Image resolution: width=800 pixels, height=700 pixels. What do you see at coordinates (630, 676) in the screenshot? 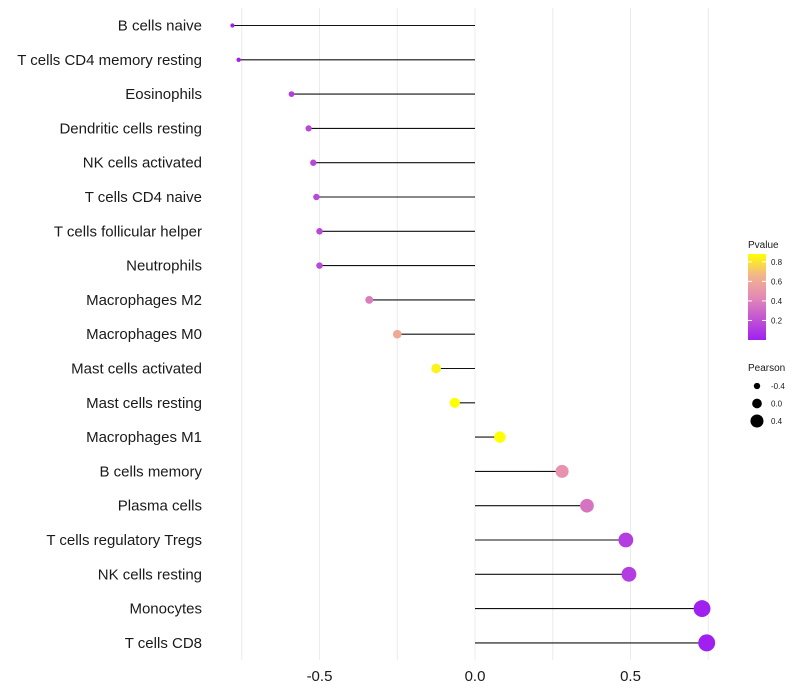
I see `x-tick-label: 0.5` at bounding box center [630, 676].